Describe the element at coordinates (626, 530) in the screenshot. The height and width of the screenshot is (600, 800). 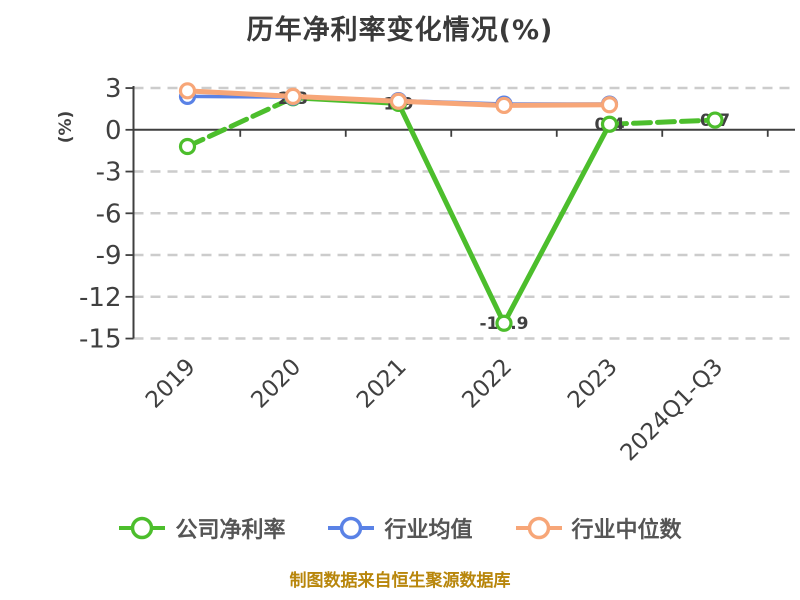
I see `legend-label-industry-median: 行业中位数` at that location.